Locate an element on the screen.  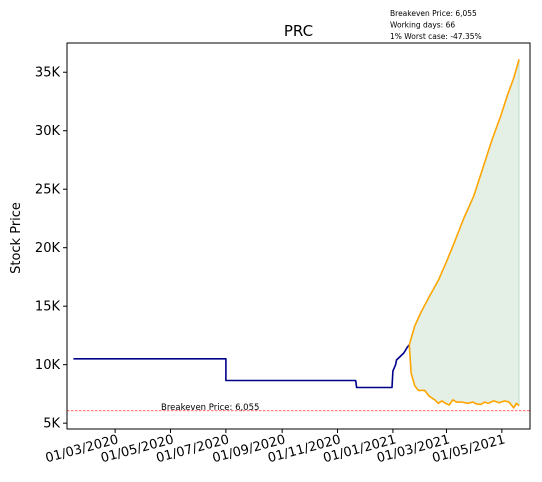
y-tick-label: 15K is located at coordinates (48, 307).